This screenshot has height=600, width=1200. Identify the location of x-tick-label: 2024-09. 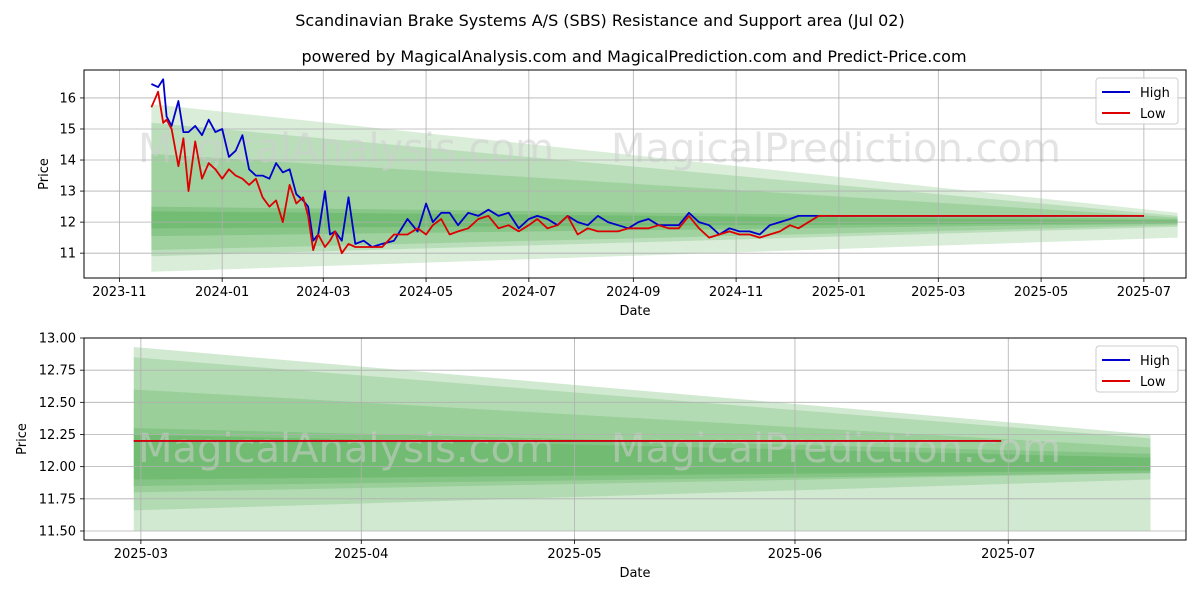
(633, 292).